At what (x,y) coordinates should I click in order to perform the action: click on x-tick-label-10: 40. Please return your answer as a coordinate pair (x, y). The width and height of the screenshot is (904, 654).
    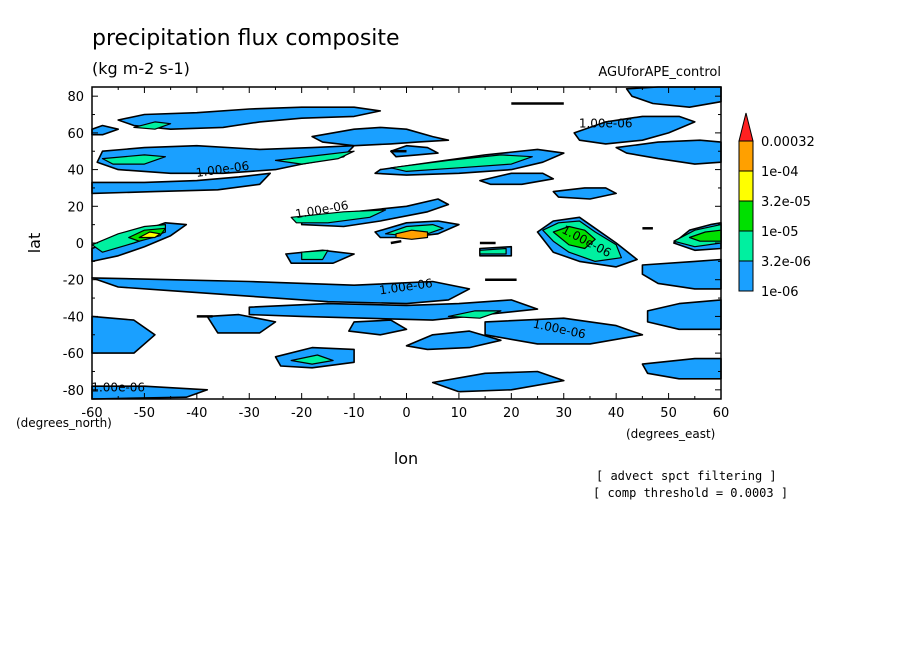
    Looking at the image, I should click on (616, 413).